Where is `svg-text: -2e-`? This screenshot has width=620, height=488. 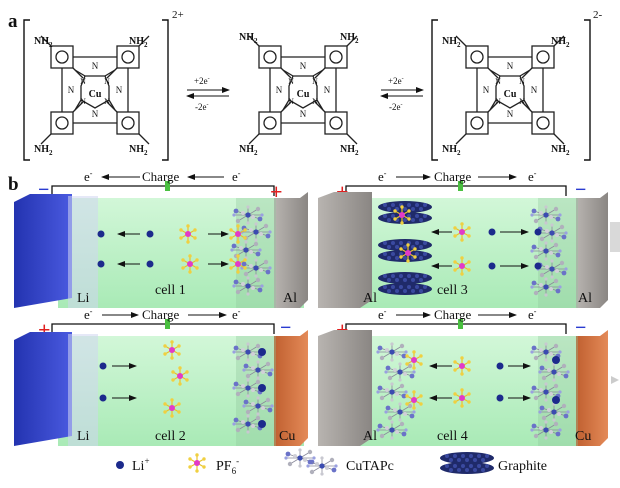 svg-text: -2e- is located at coordinates (202, 107).